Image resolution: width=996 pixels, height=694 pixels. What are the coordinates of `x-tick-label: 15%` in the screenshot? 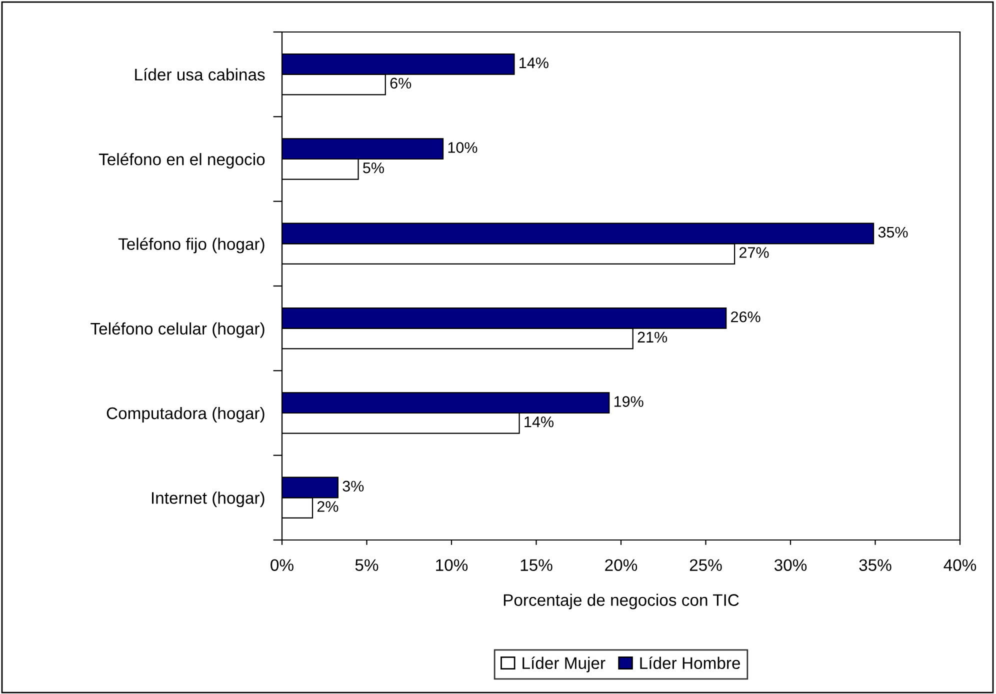 It's located at (536, 565).